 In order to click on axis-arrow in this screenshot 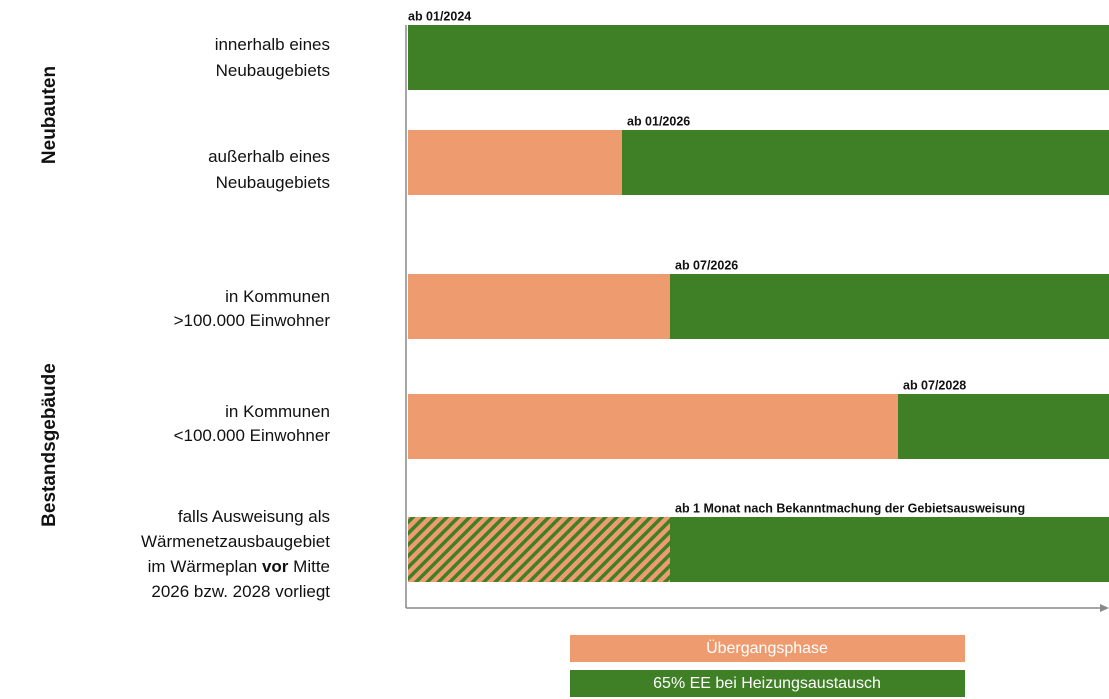, I will do `click(1104, 608)`.